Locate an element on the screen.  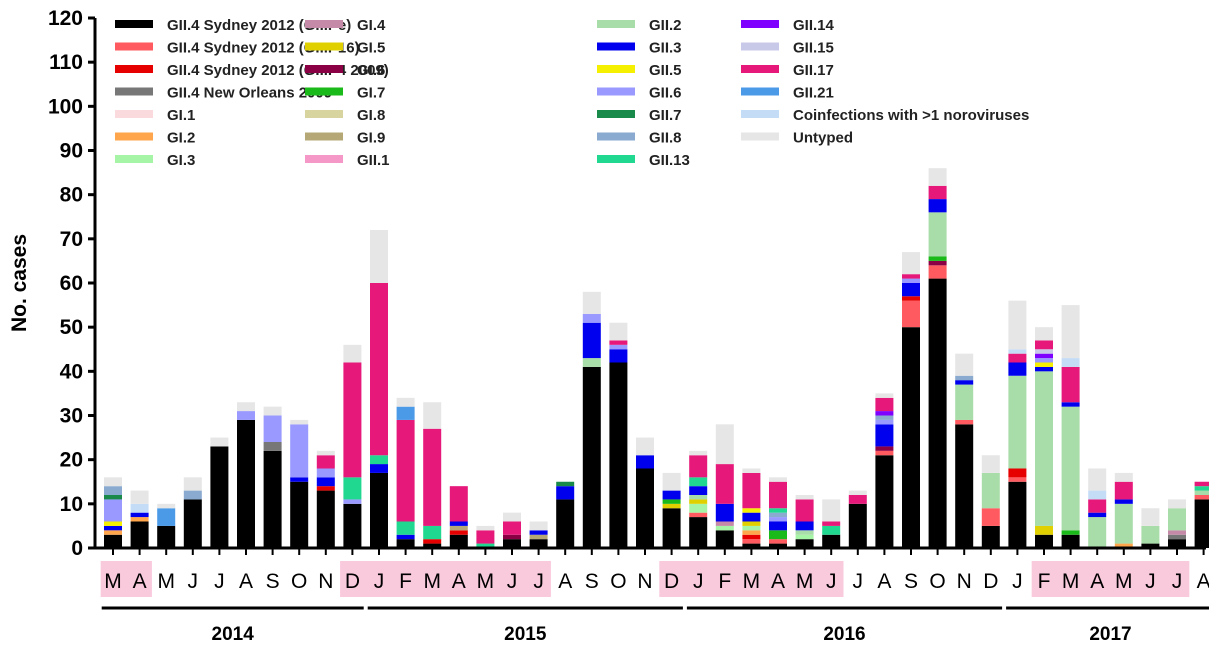
y-tick-label: 20 is located at coordinates (71, 460).